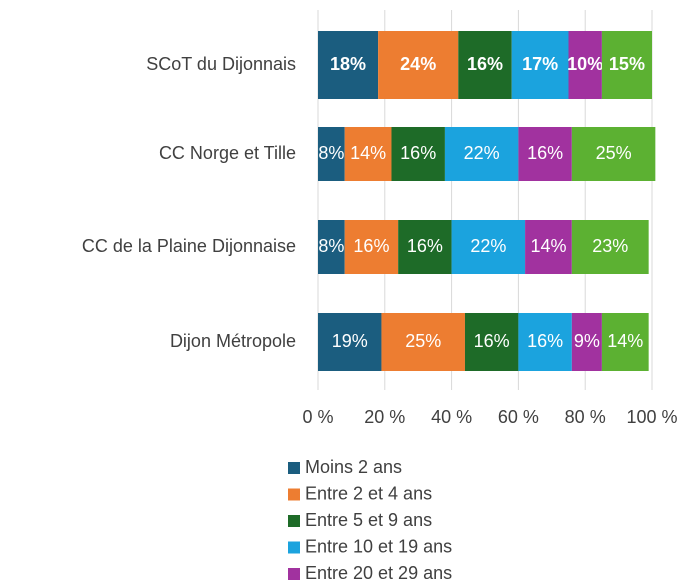 Image resolution: width=688 pixels, height=585 pixels. Describe the element at coordinates (378, 546) in the screenshot. I see `legend-label: Entre 10 et 19 ans` at that location.